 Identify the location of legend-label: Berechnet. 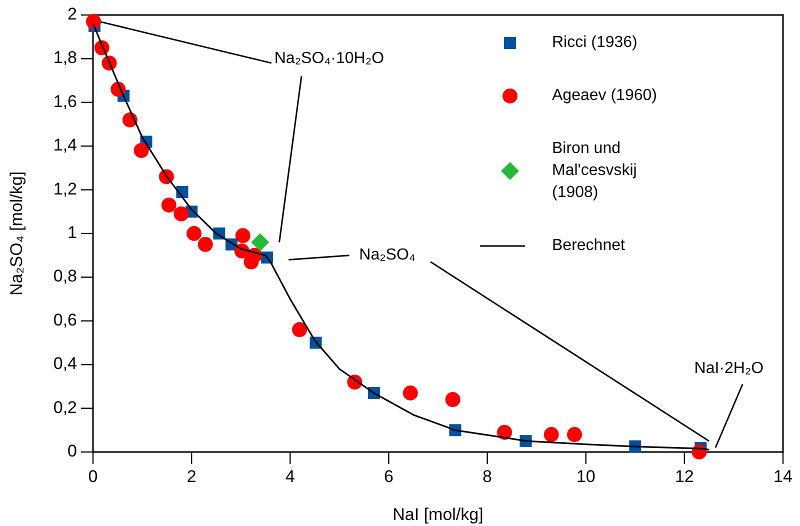
(589, 245).